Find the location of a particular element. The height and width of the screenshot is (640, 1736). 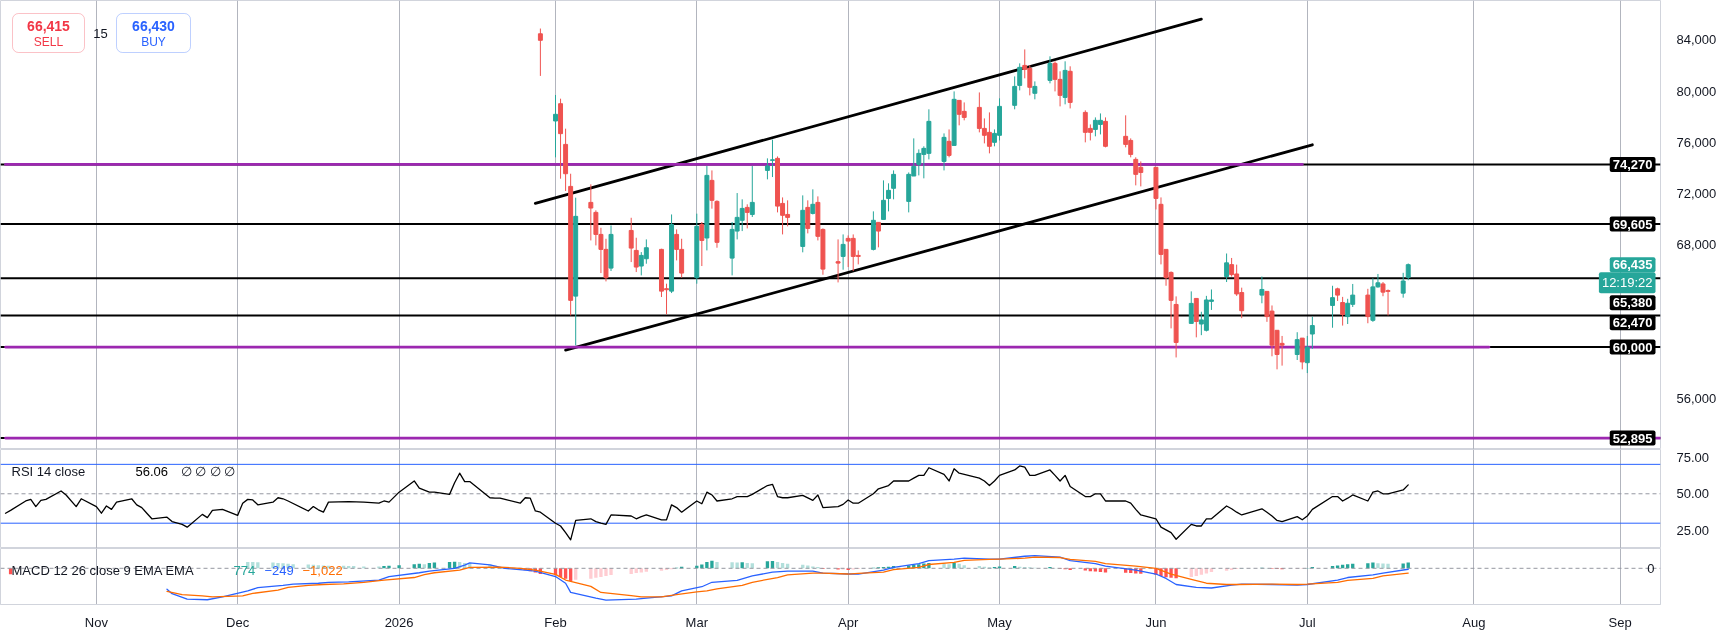

annotation: 66,435 is located at coordinates (1632, 265).